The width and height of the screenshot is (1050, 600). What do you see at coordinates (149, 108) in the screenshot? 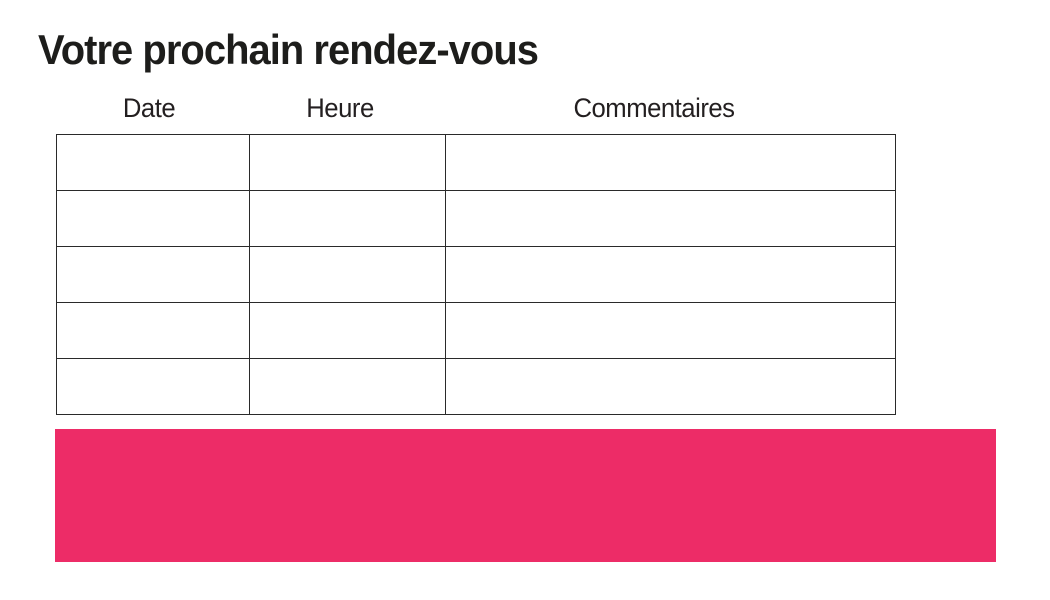
I see `column-header-date: Date` at bounding box center [149, 108].